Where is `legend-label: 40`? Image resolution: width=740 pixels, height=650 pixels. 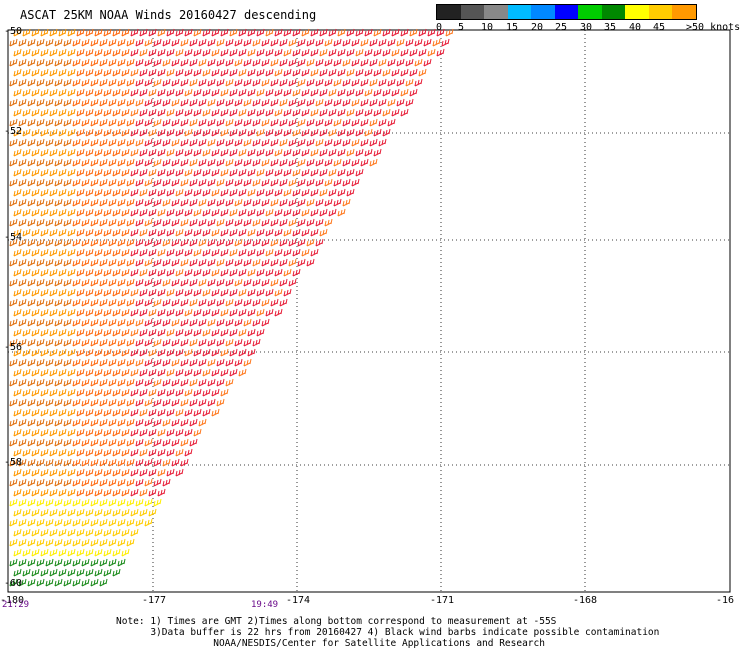
legend-label: 40 is located at coordinates (635, 27).